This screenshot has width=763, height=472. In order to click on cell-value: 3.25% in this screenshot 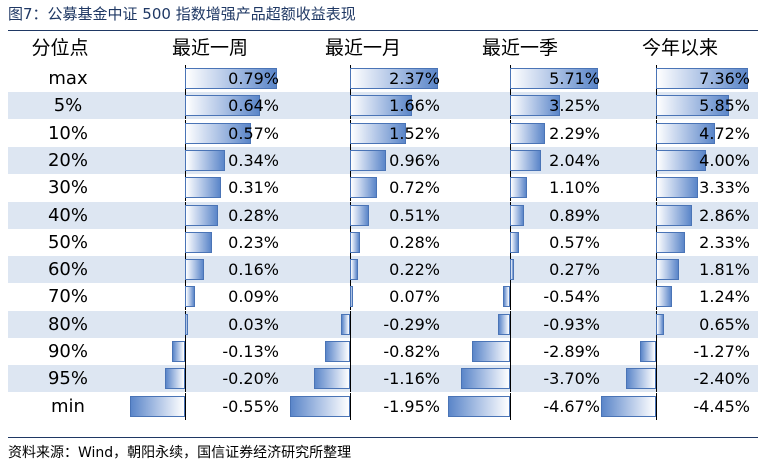, I will do `click(574, 106)`.